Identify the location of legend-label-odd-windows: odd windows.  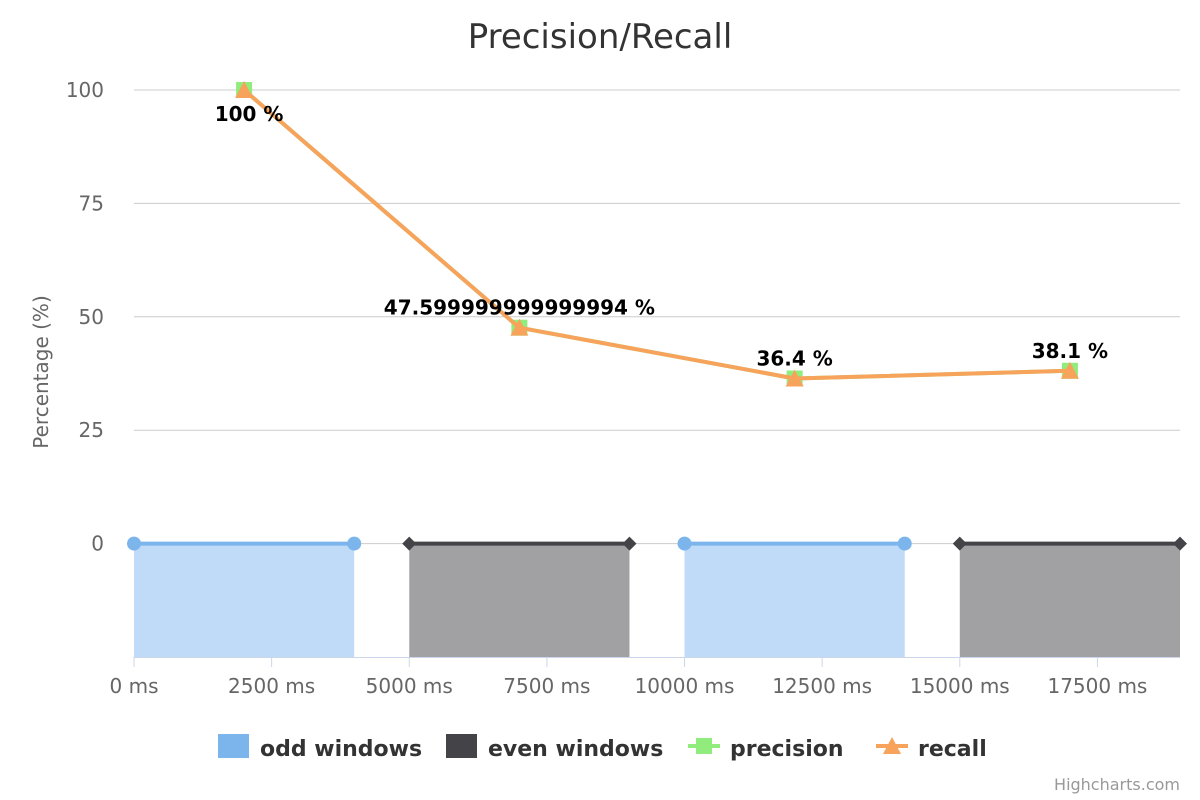
(341, 749).